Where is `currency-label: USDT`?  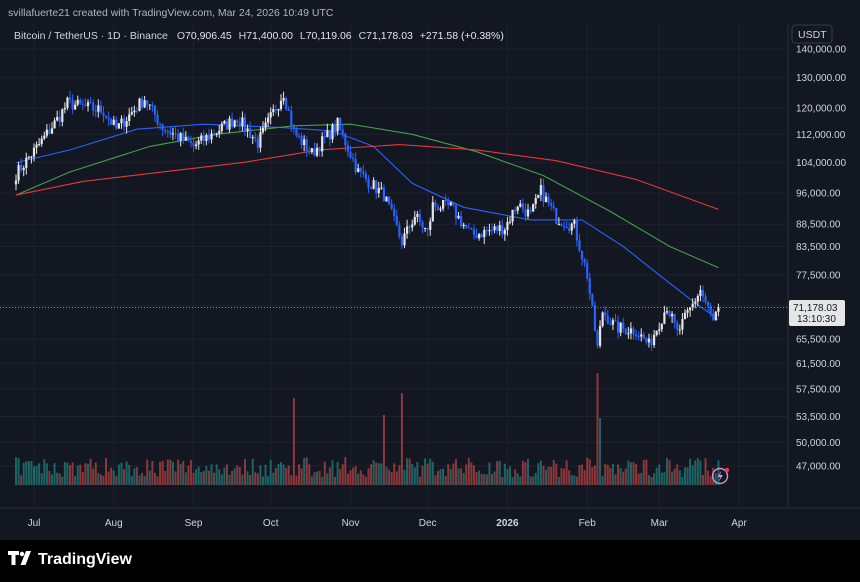 currency-label: USDT is located at coordinates (812, 35).